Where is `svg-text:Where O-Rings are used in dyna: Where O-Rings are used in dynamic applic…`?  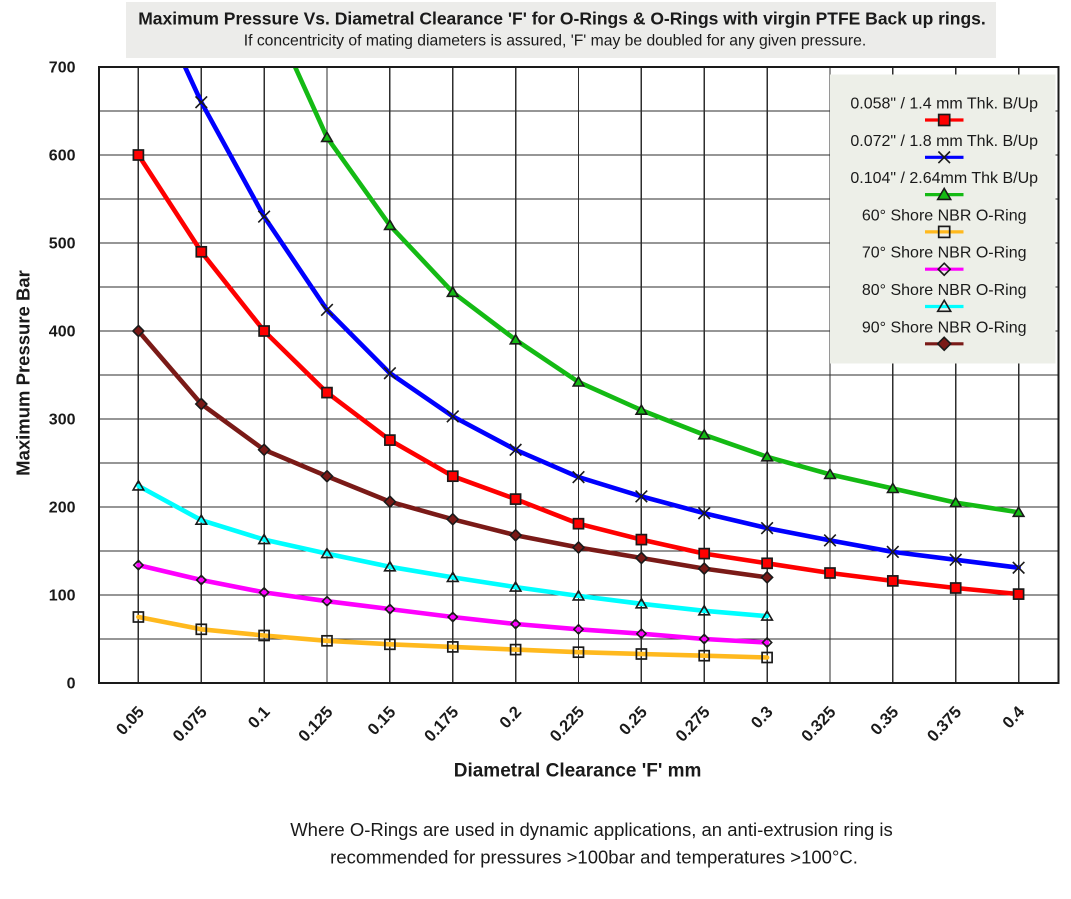 svg-text:Where O-Rings are used in dyna: Where O-Rings are used in dynamic applic… is located at coordinates (591, 829).